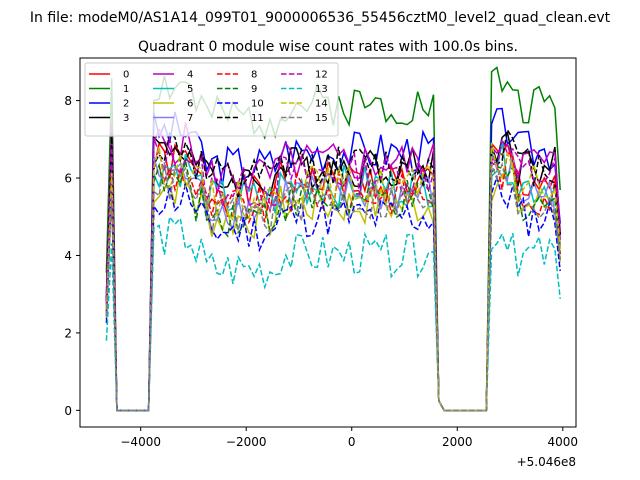 This screenshot has width=640, height=480. I want to click on legend-label-1: 1, so click(126, 89).